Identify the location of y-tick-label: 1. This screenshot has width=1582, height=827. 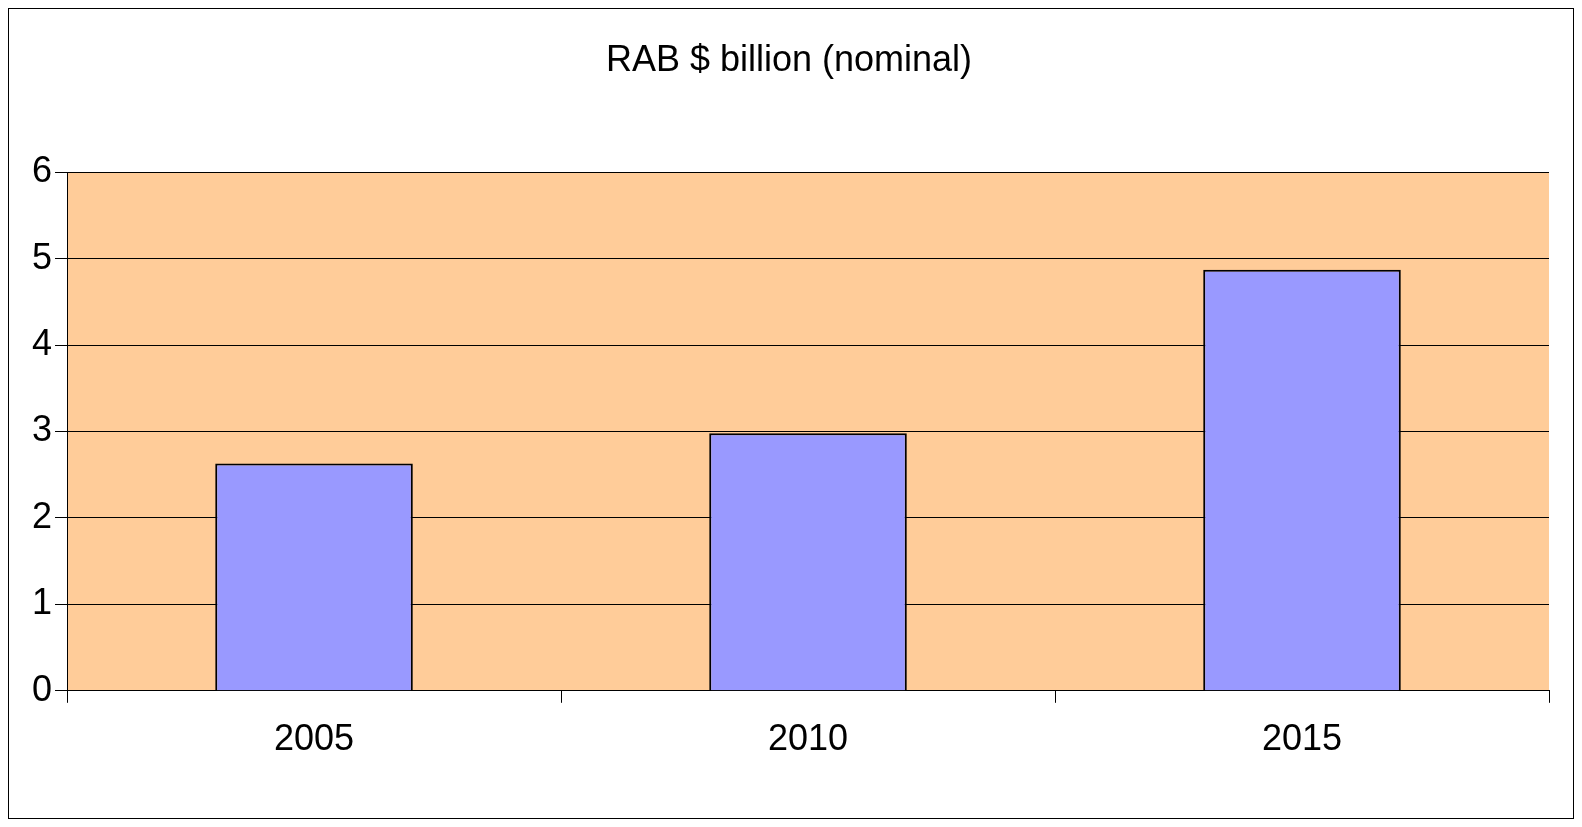
(42, 602).